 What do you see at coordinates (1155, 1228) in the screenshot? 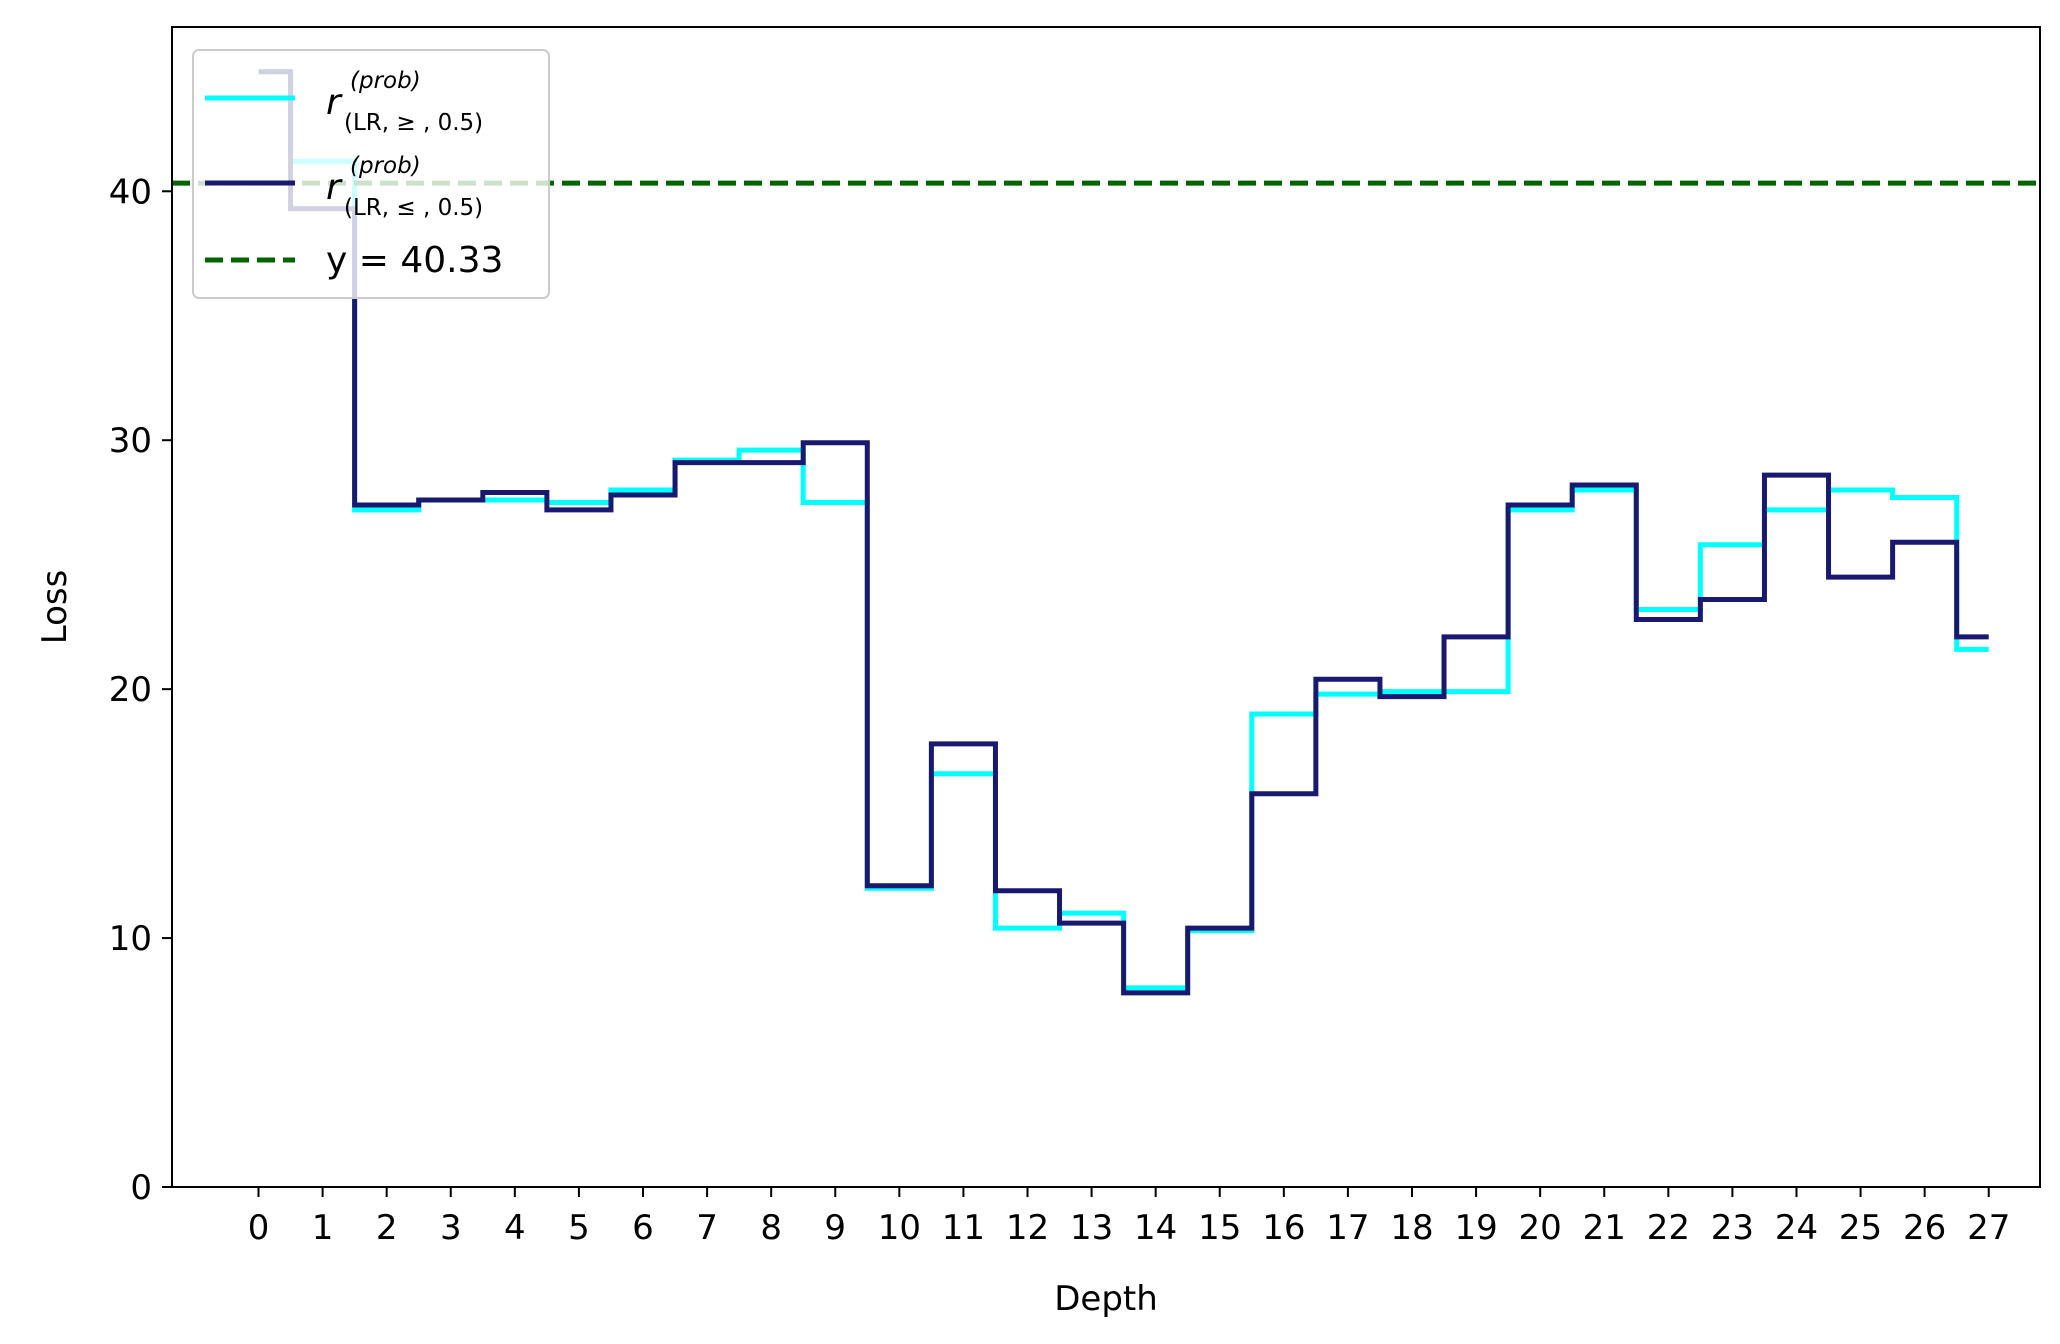
I see `x-tick-label: 14` at bounding box center [1155, 1228].